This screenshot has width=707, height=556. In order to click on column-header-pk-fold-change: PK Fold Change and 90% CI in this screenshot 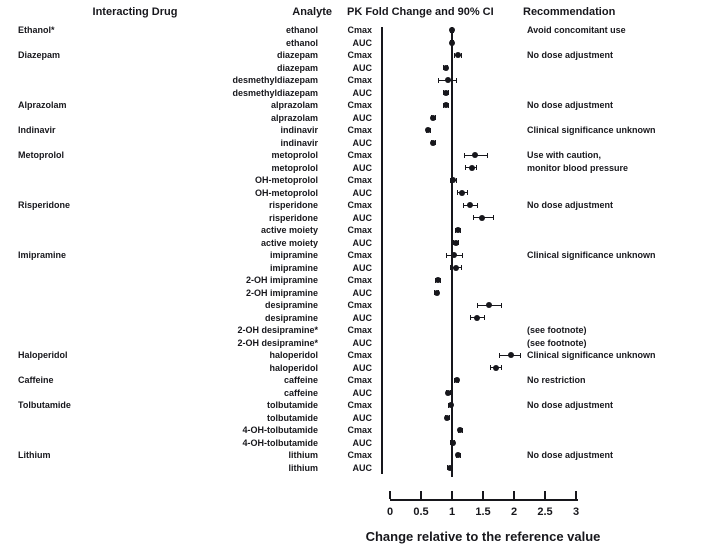, I will do `click(420, 12)`.